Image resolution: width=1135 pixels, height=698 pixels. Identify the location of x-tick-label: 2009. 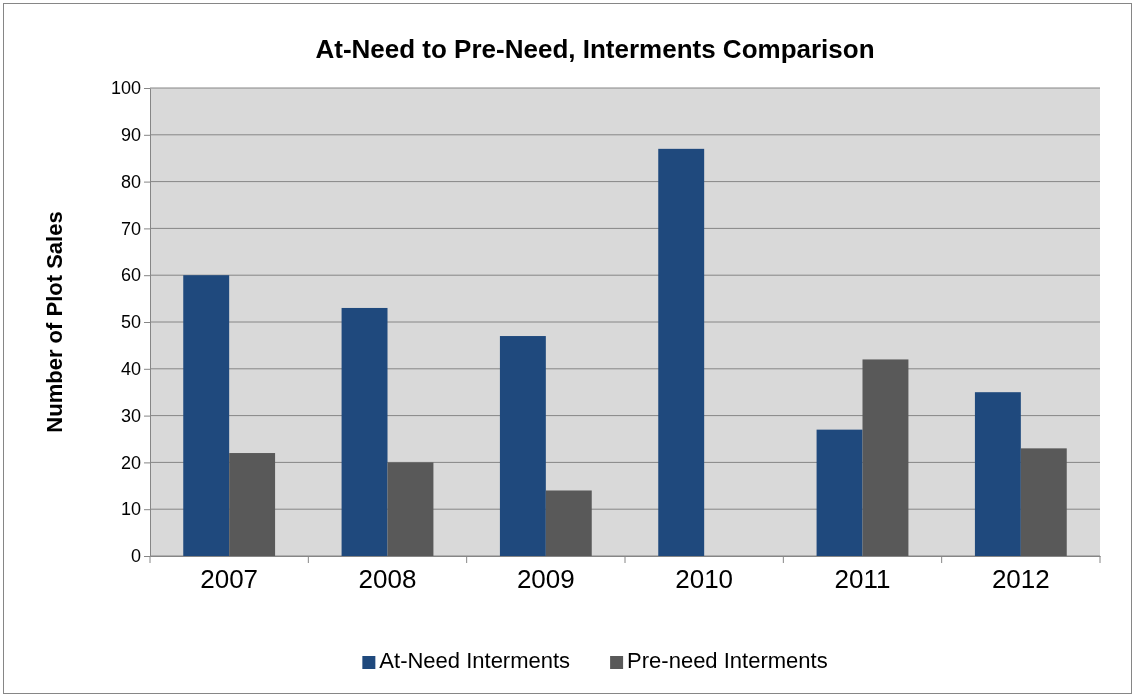
(545, 578).